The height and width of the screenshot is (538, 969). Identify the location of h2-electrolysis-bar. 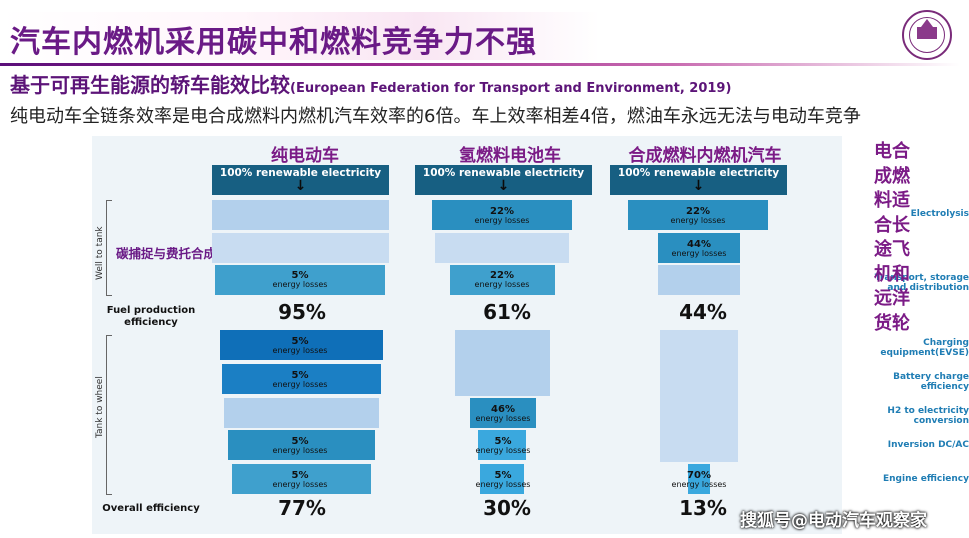
(502, 215).